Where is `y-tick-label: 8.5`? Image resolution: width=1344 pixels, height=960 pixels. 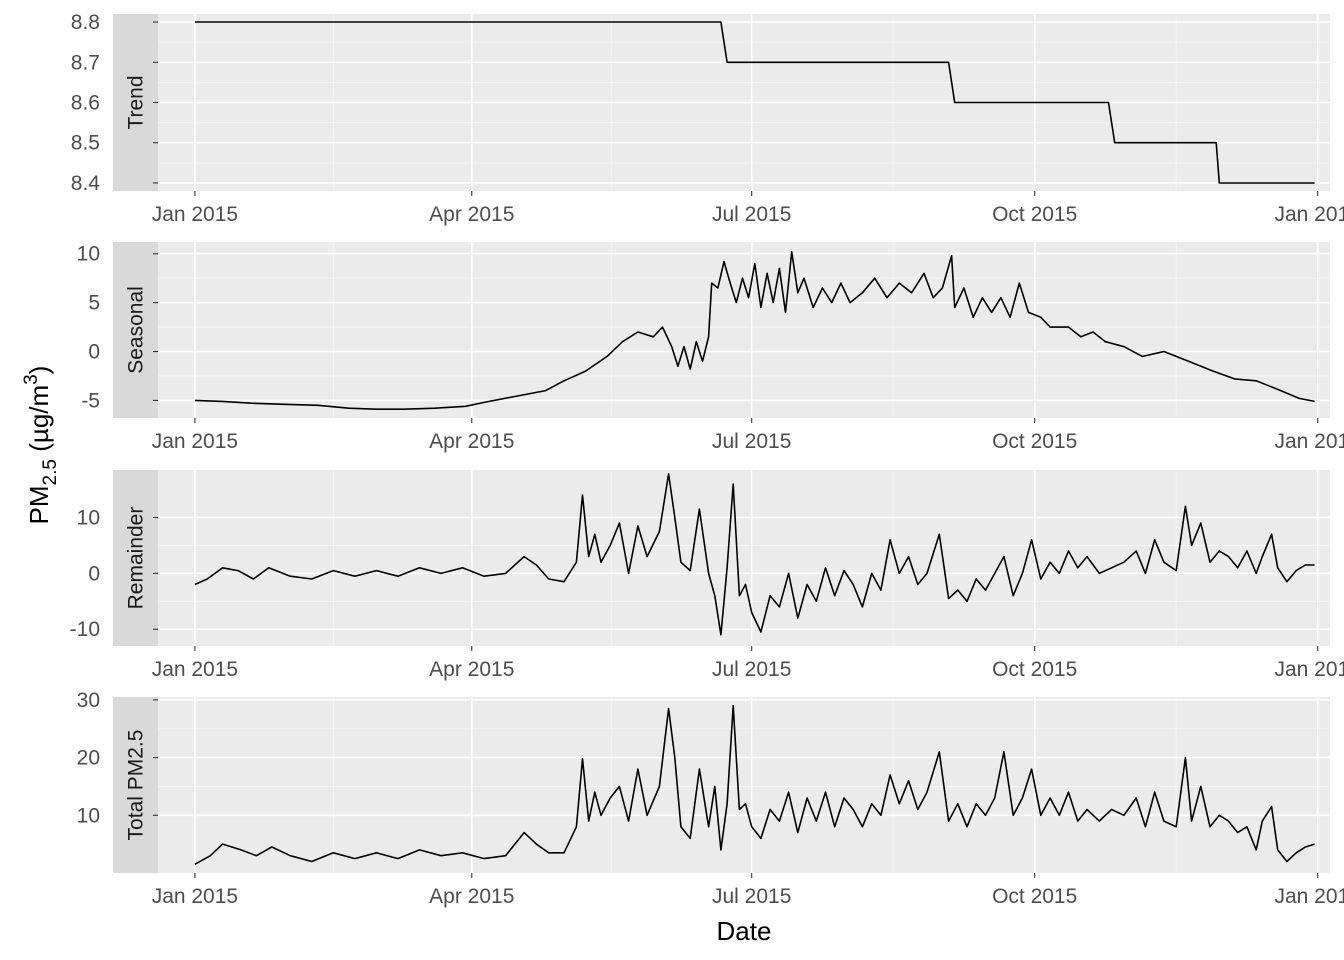
y-tick-label: 8.5 is located at coordinates (85, 143).